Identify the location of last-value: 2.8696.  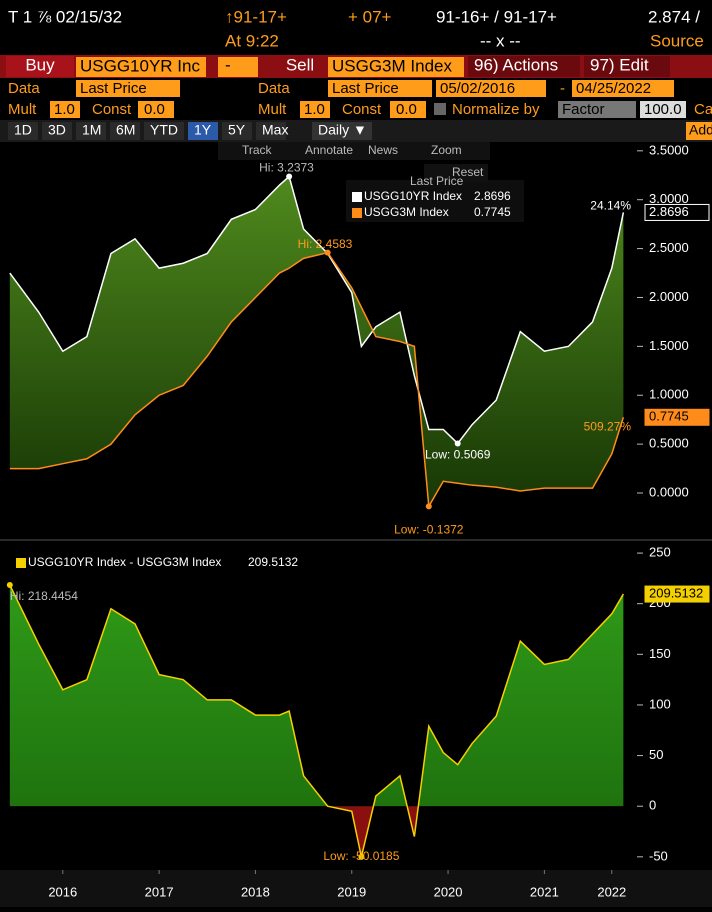
(669, 211).